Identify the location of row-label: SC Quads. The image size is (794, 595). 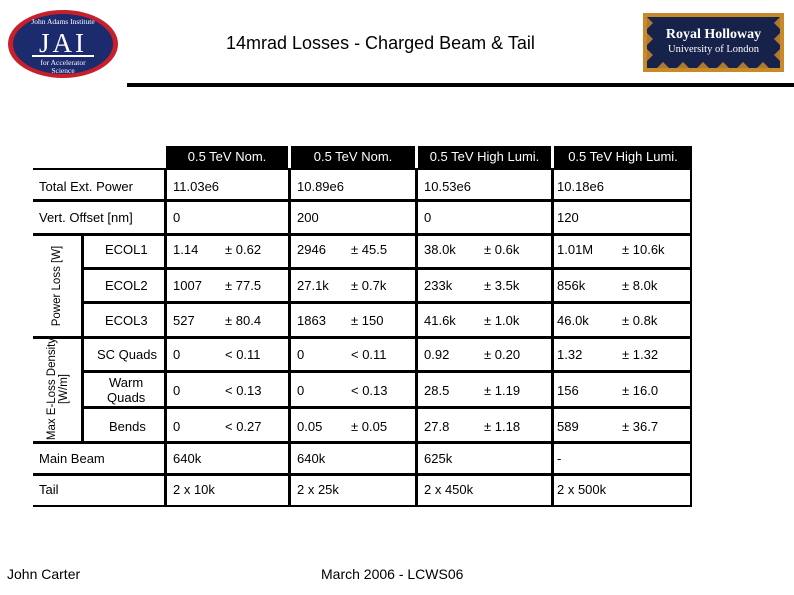
(127, 354).